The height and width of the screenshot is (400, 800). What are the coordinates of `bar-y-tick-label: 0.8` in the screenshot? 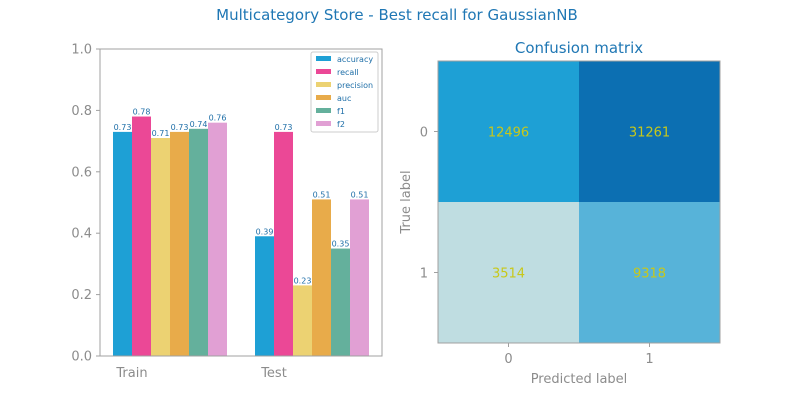 It's located at (81, 111).